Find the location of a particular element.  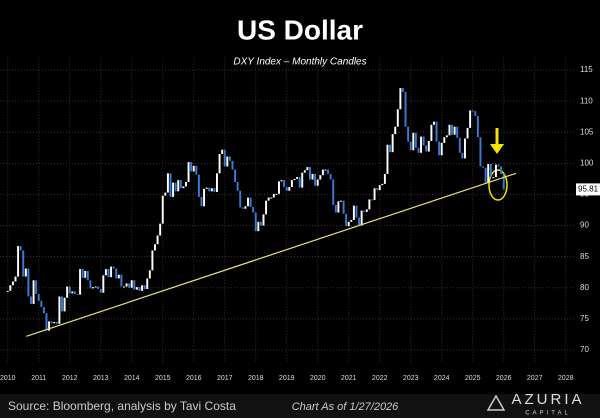

logo-name: AZURIA is located at coordinates (547, 399).